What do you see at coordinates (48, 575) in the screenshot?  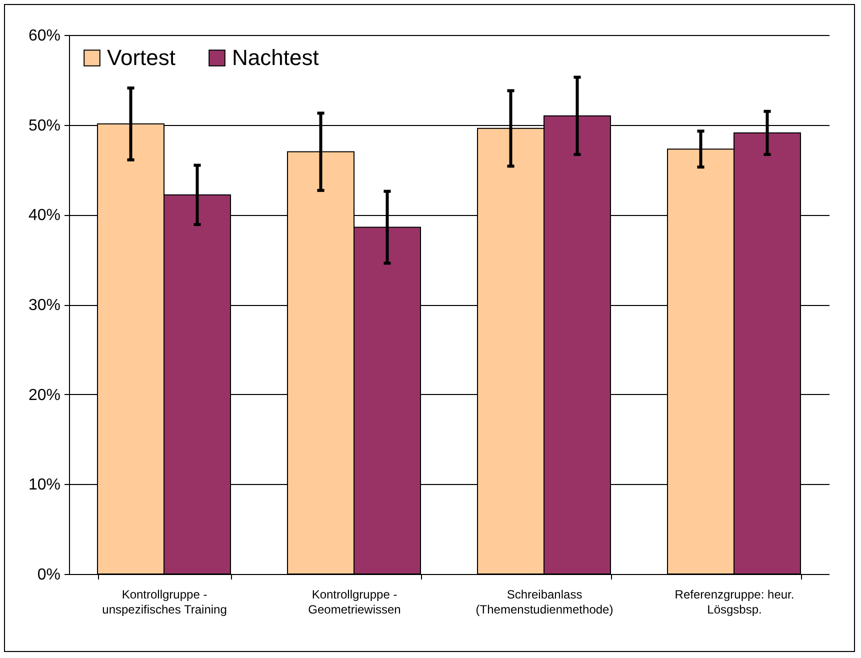 I see `y-tick-label: 0%` at bounding box center [48, 575].